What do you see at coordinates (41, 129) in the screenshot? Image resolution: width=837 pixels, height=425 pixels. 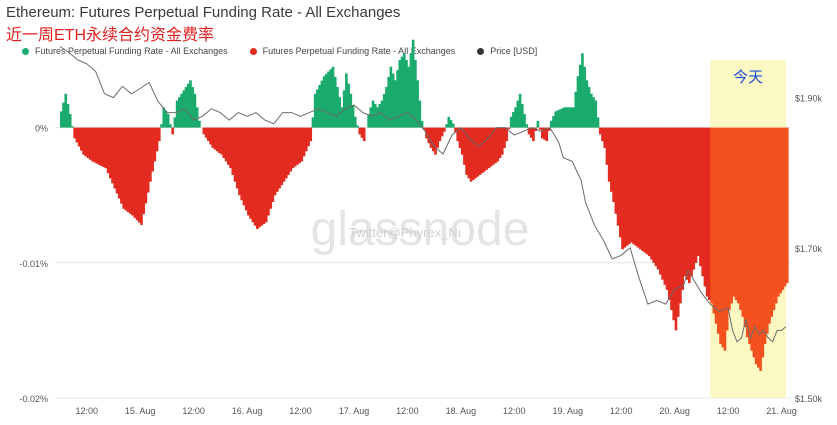 I see `left-tick-label: 0%` at bounding box center [41, 129].